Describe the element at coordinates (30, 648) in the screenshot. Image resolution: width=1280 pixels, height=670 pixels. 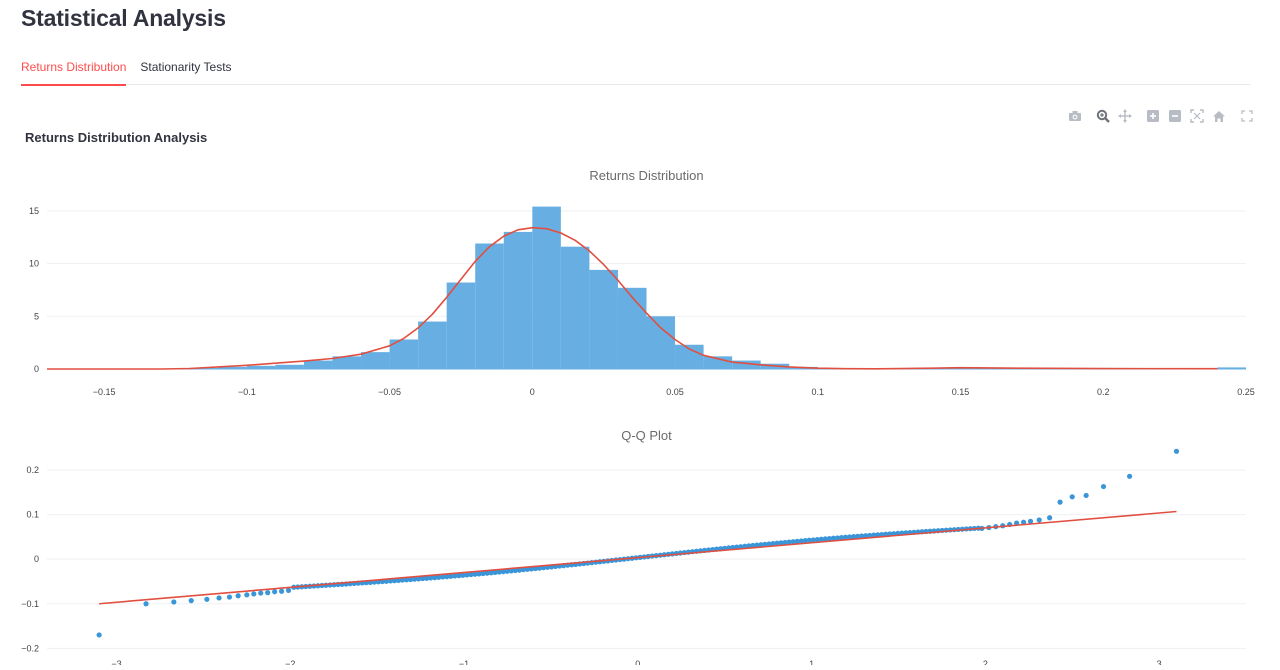
I see `qq-y-tick-label: −0.2` at that location.